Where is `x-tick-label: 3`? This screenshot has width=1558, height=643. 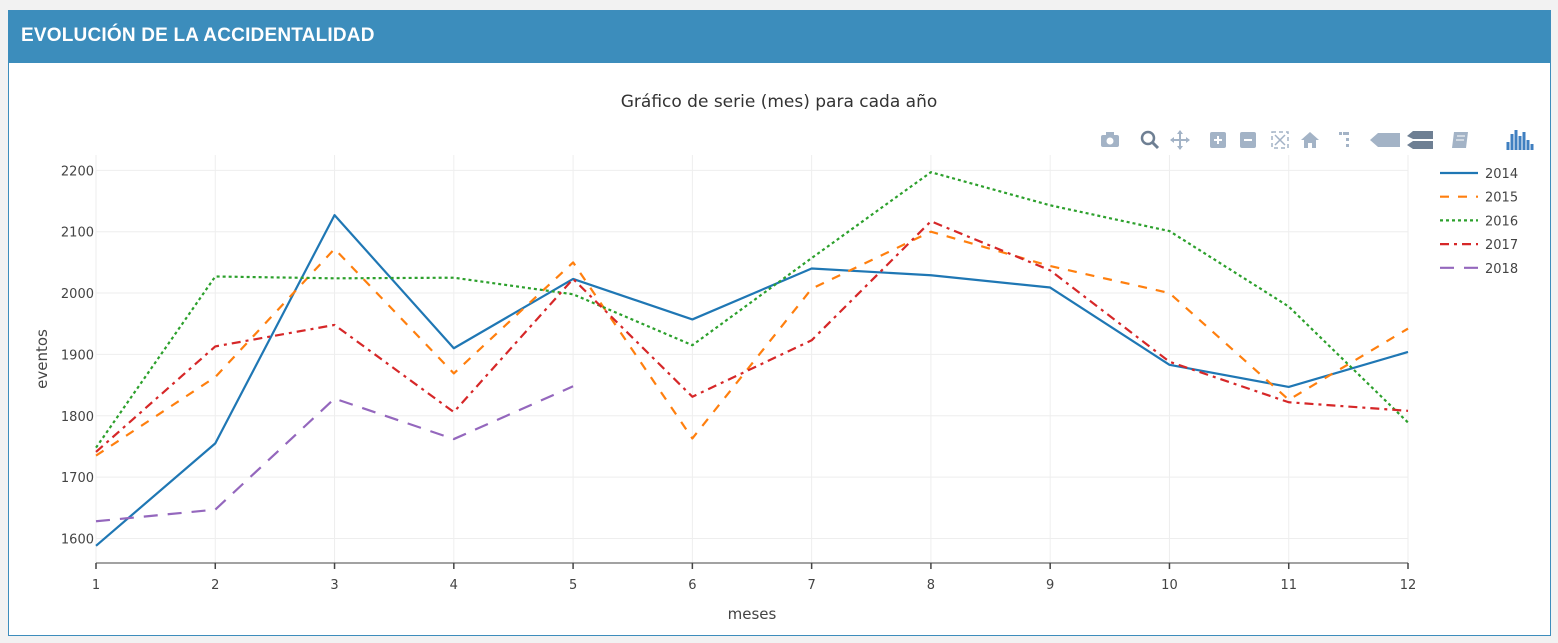 x-tick-label: 3 is located at coordinates (334, 585).